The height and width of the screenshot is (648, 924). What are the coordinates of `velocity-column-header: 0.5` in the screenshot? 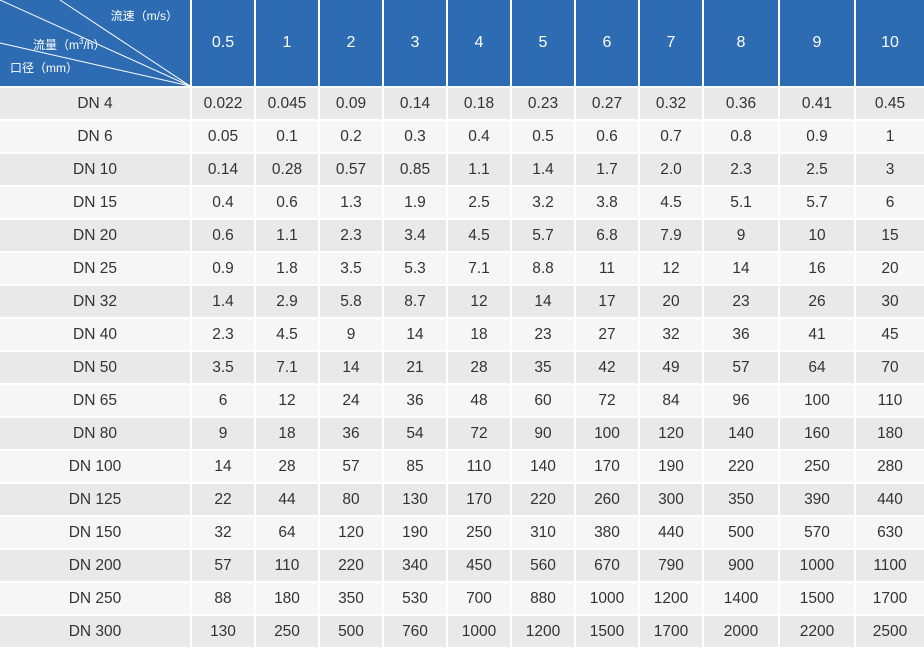 It's located at (224, 43).